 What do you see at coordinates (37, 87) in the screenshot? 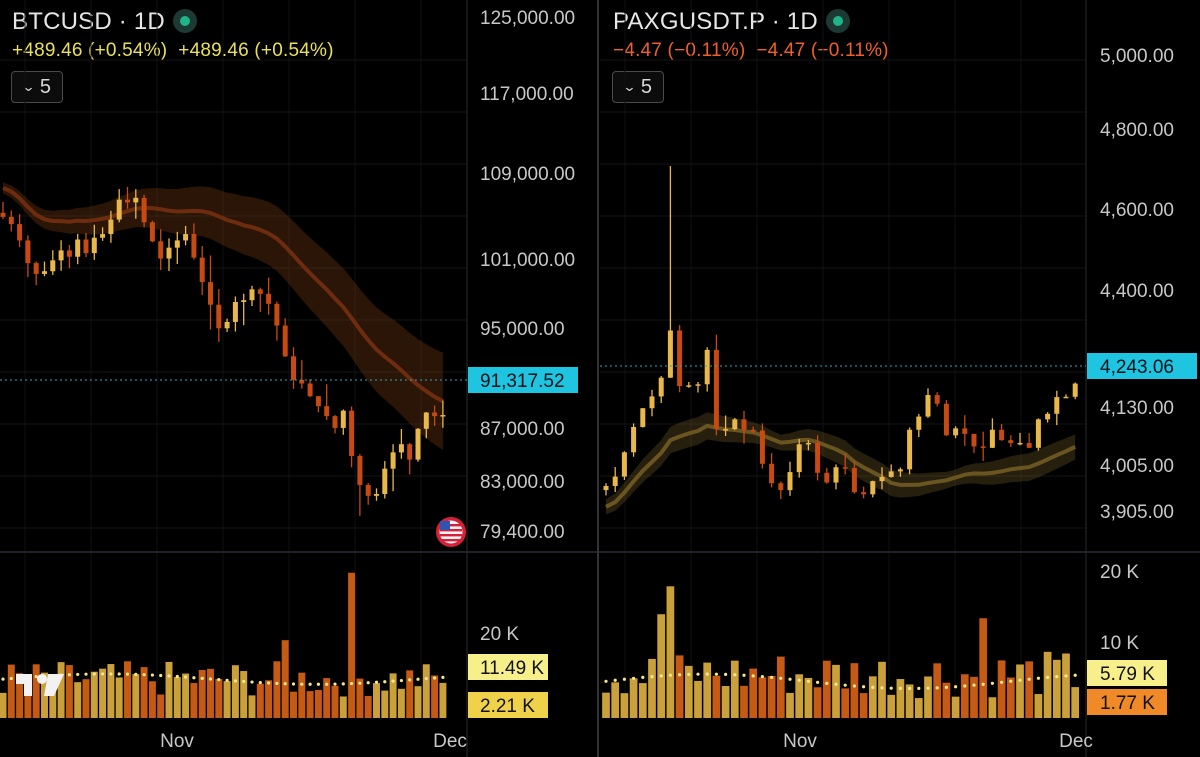
I see `btc-indicators-toggle: ⌄ 5` at bounding box center [37, 87].